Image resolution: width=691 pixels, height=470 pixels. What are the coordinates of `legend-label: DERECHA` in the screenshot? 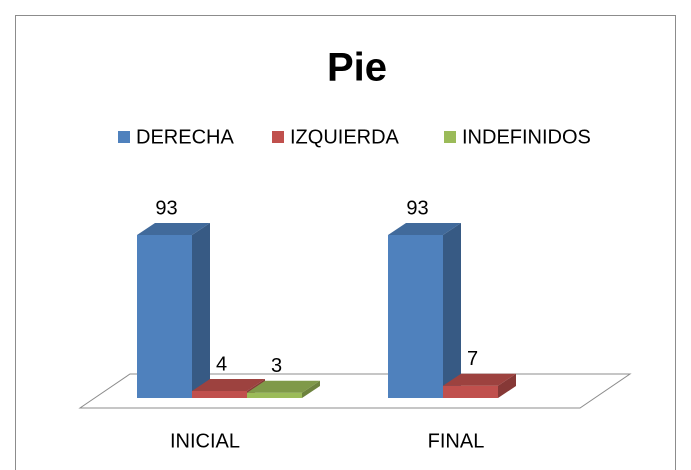 It's located at (185, 137).